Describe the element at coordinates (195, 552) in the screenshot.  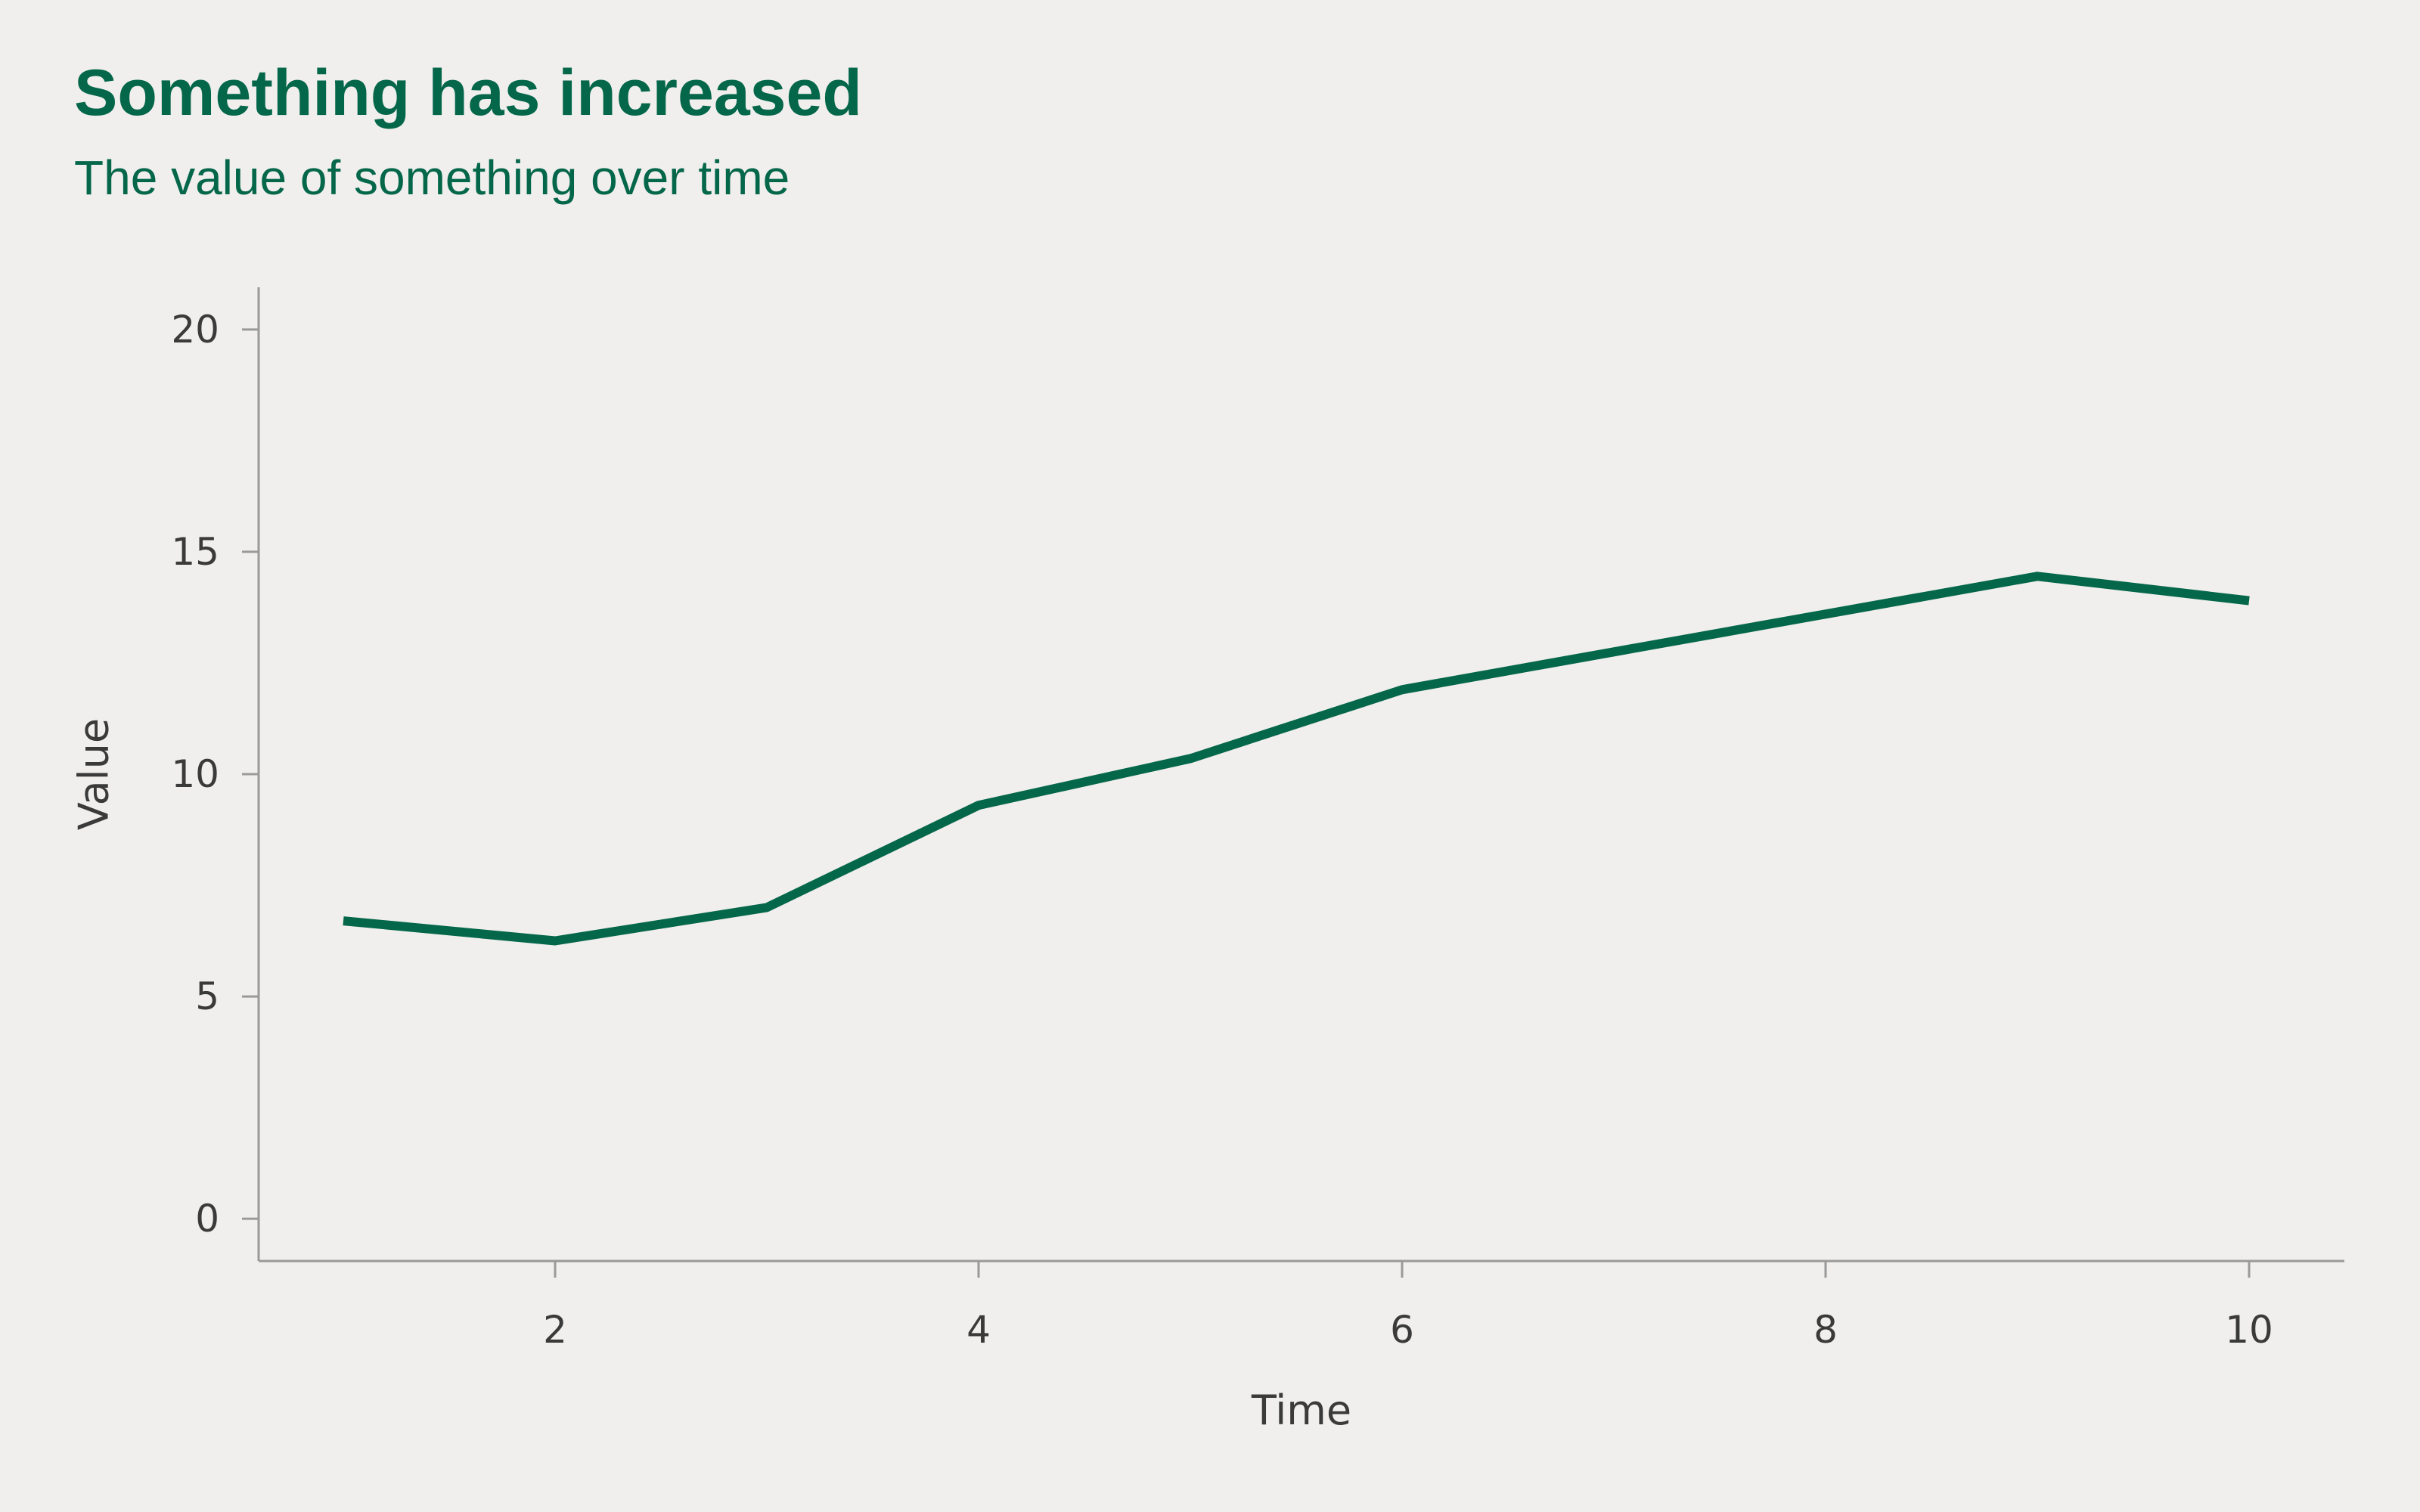
I see `y-tick-label: 15` at that location.